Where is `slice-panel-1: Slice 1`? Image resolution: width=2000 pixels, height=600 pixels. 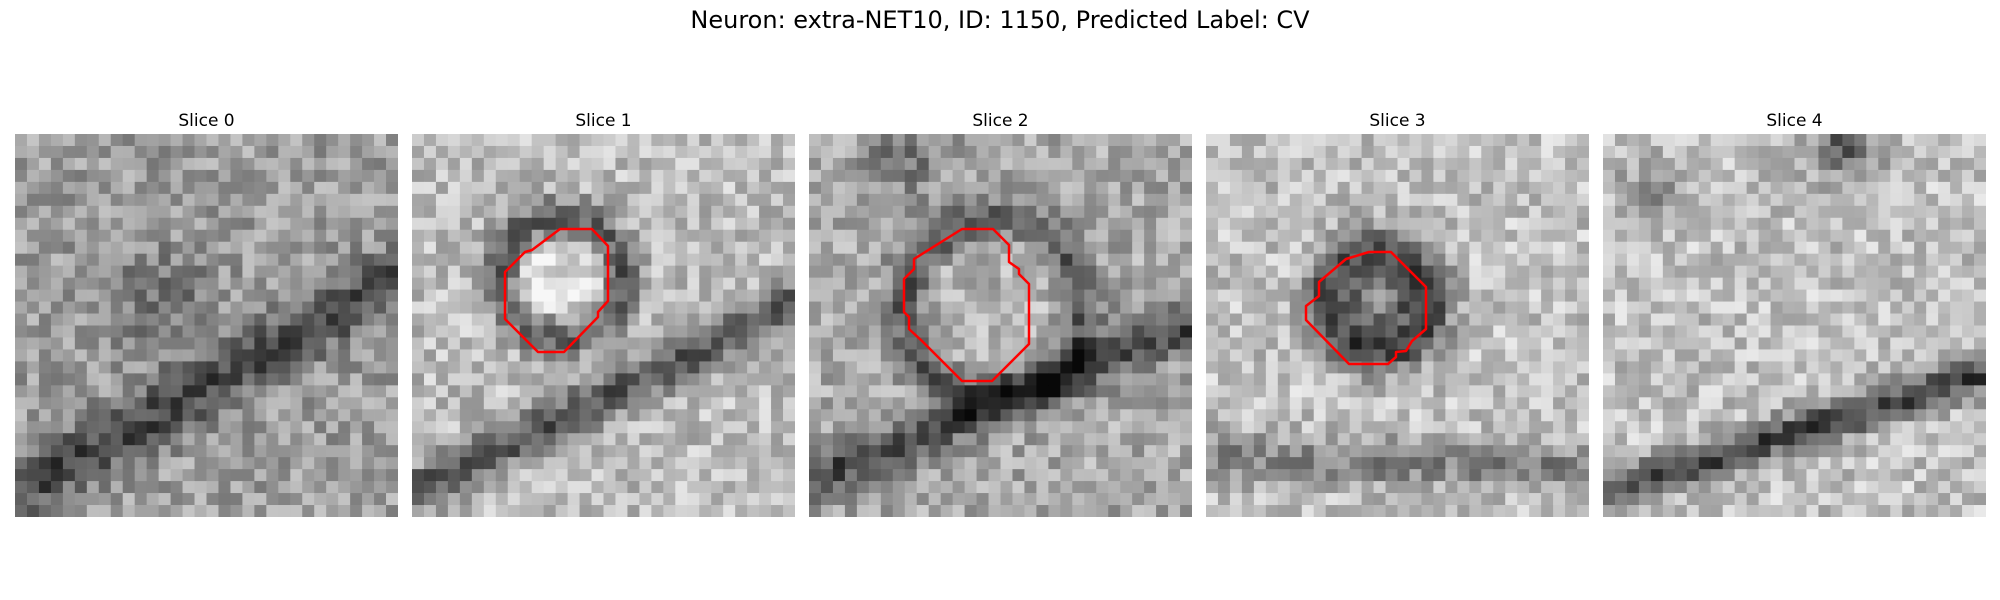 slice-panel-1: Slice 1 is located at coordinates (603, 312).